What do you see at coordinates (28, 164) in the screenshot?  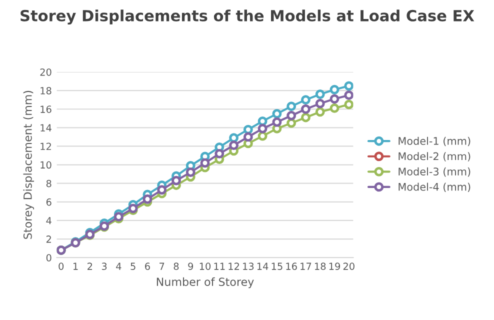 I see `y-axis-title: Storey Displacement (mm)` at bounding box center [28, 164].